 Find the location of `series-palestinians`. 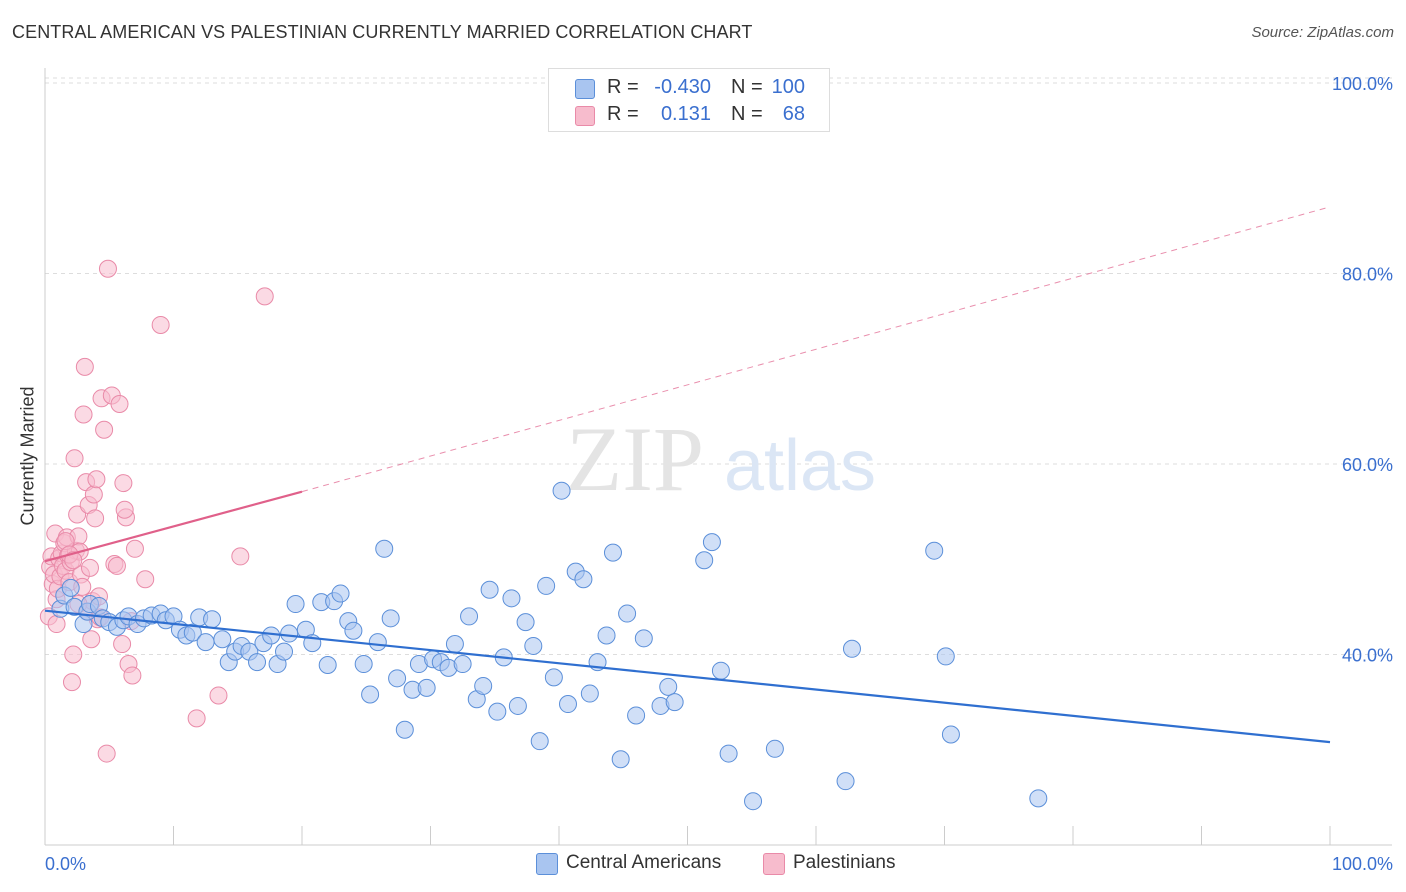

series-palestinians is located at coordinates (156, 511).